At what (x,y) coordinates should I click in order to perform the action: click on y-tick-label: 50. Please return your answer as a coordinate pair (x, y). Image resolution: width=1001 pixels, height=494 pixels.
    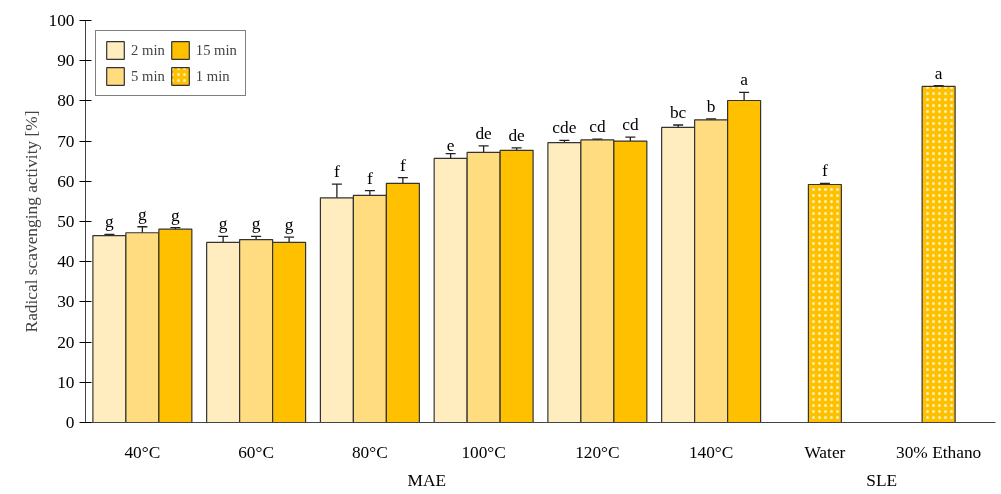
    Looking at the image, I should click on (66, 221).